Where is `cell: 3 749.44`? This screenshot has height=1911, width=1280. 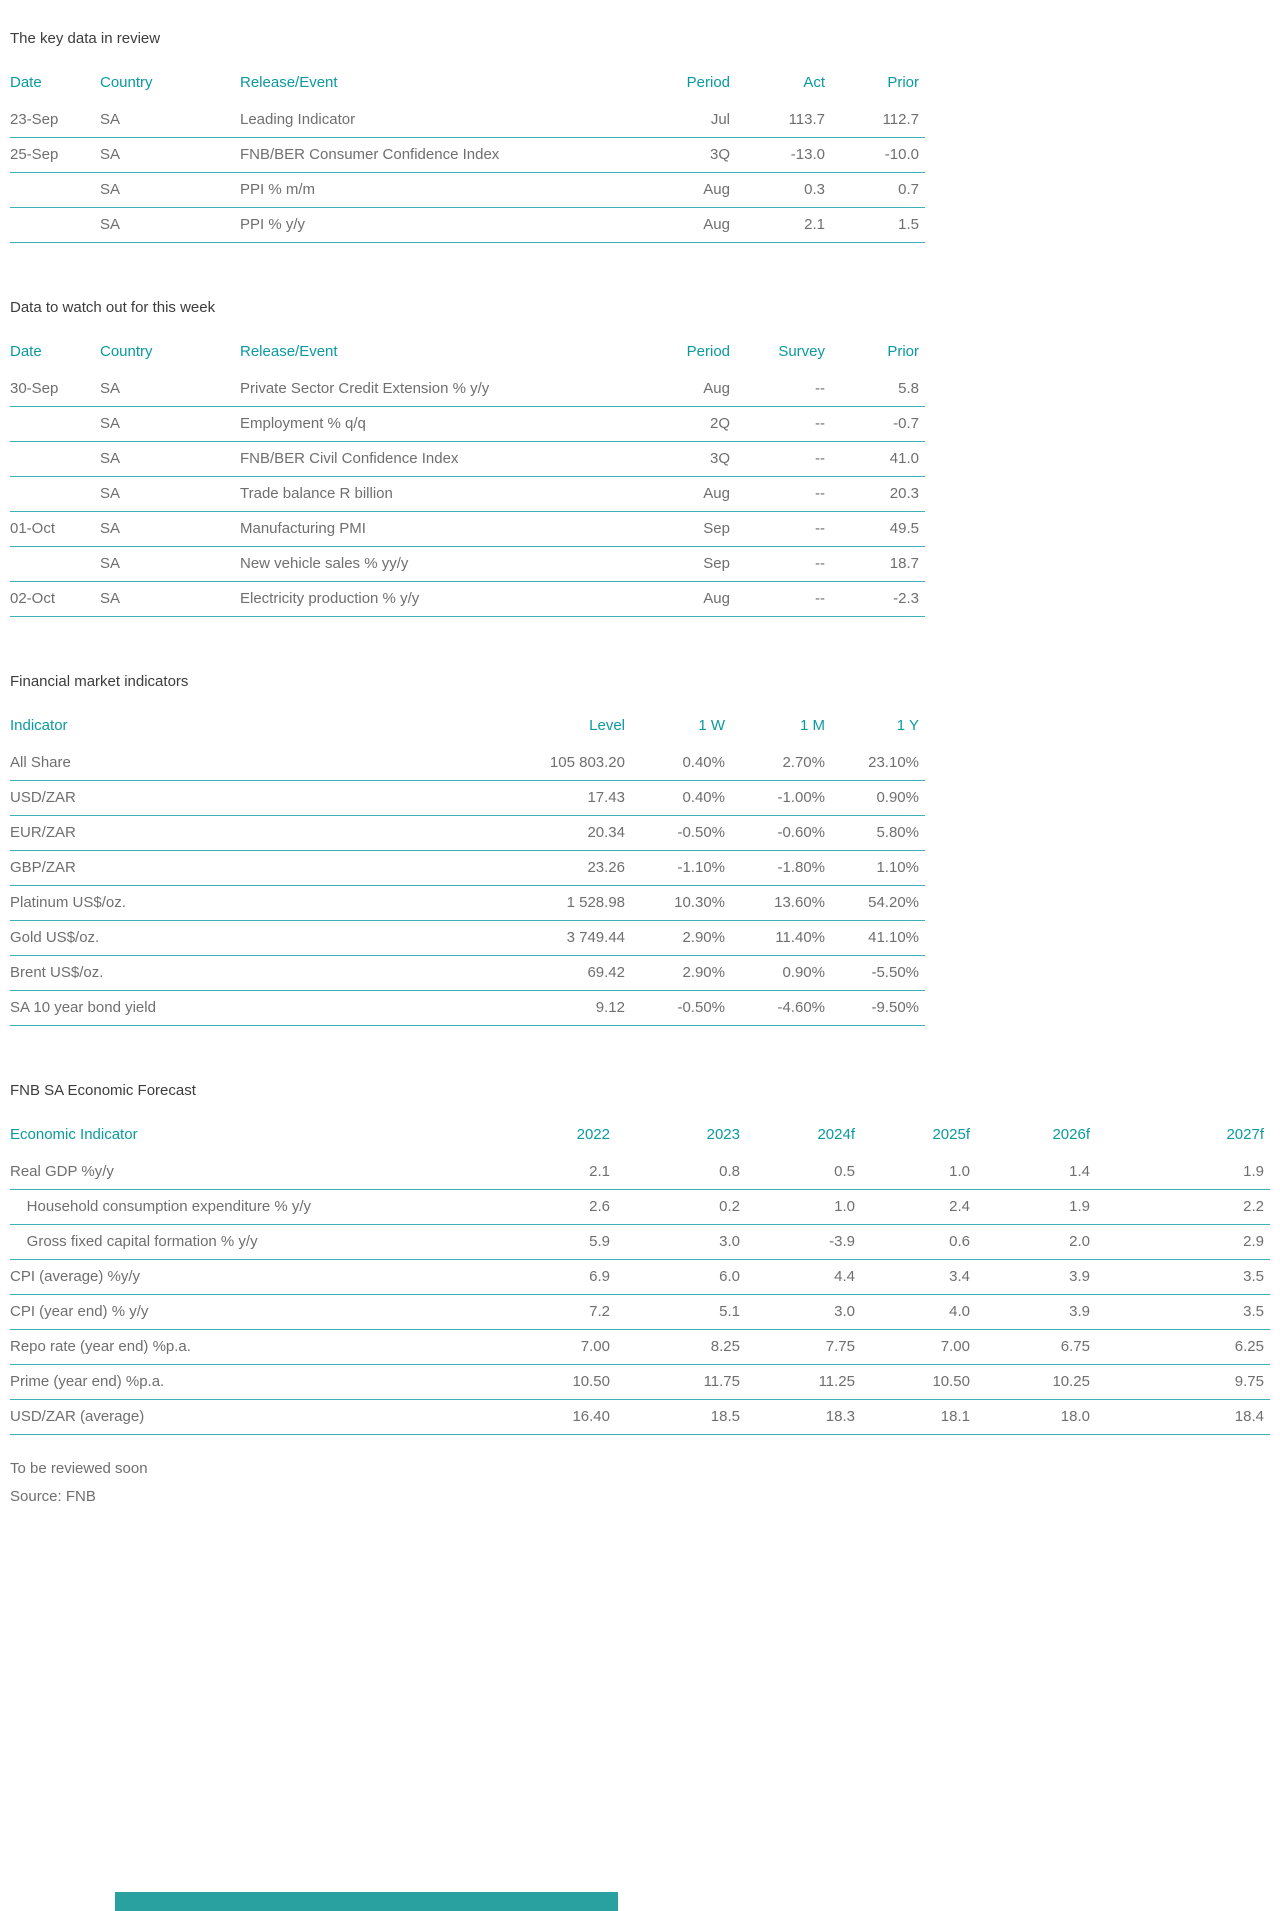 cell: 3 749.44 is located at coordinates (517, 938).